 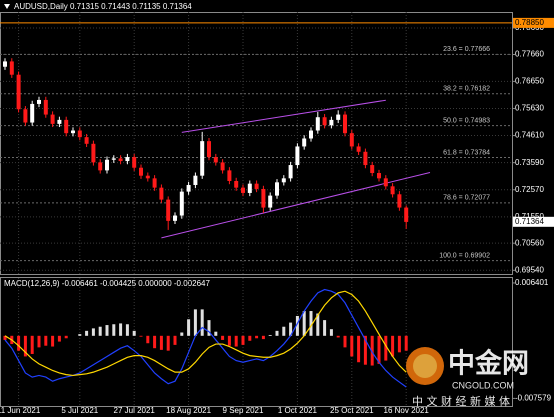 What do you see at coordinates (243, 410) in the screenshot?
I see `x-tick-label: 9 Sep 2021` at bounding box center [243, 410].